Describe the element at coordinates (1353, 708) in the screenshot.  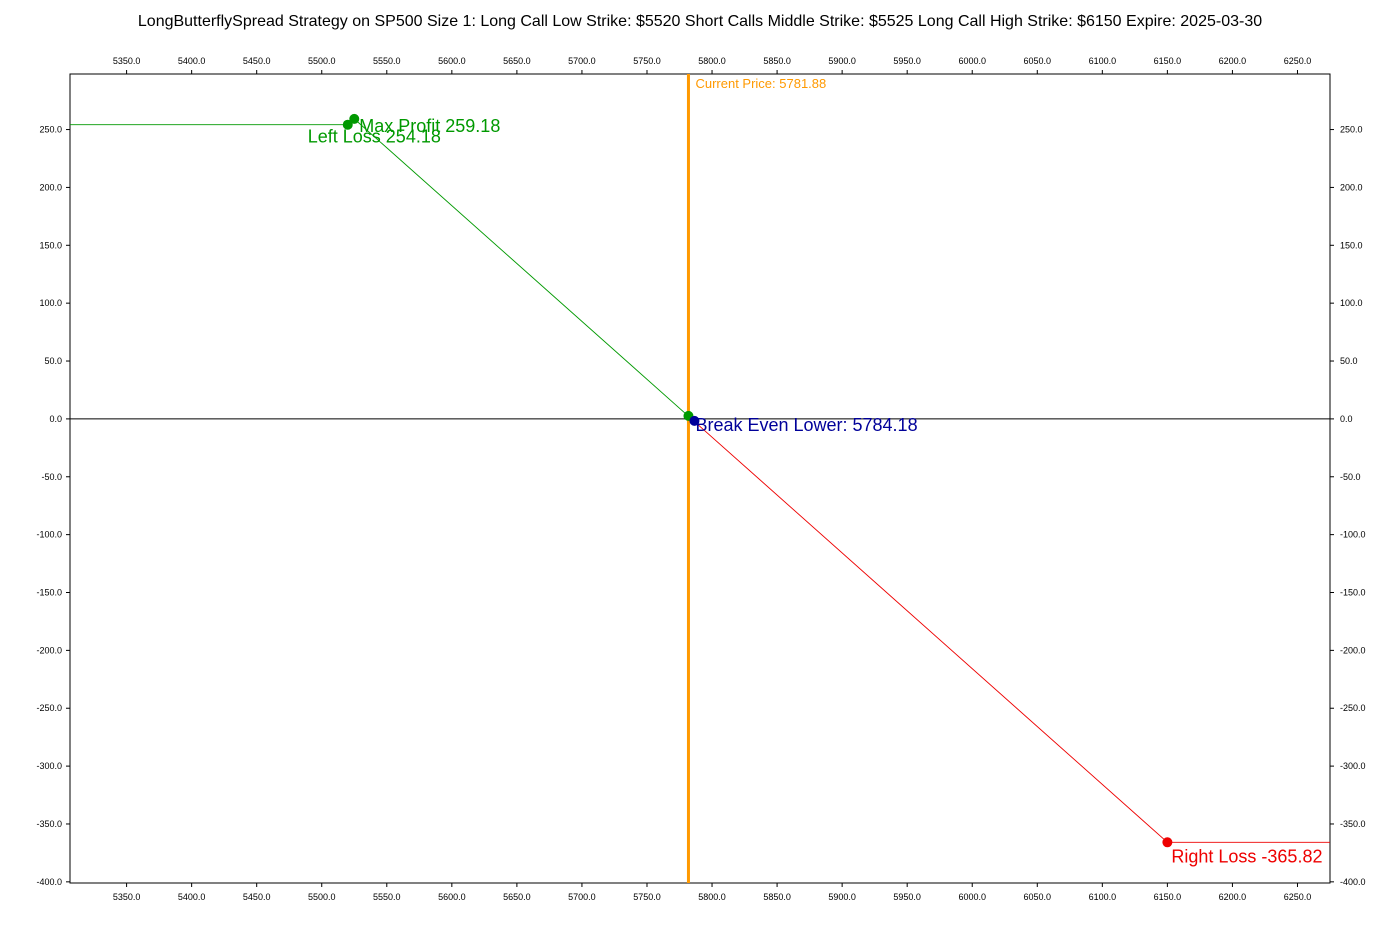
I see `y-tick-label-right: -250.0` at that location.